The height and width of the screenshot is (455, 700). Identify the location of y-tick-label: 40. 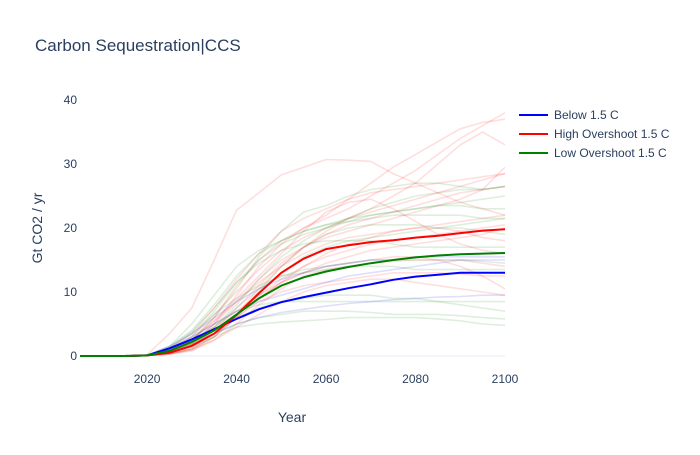
(71, 100).